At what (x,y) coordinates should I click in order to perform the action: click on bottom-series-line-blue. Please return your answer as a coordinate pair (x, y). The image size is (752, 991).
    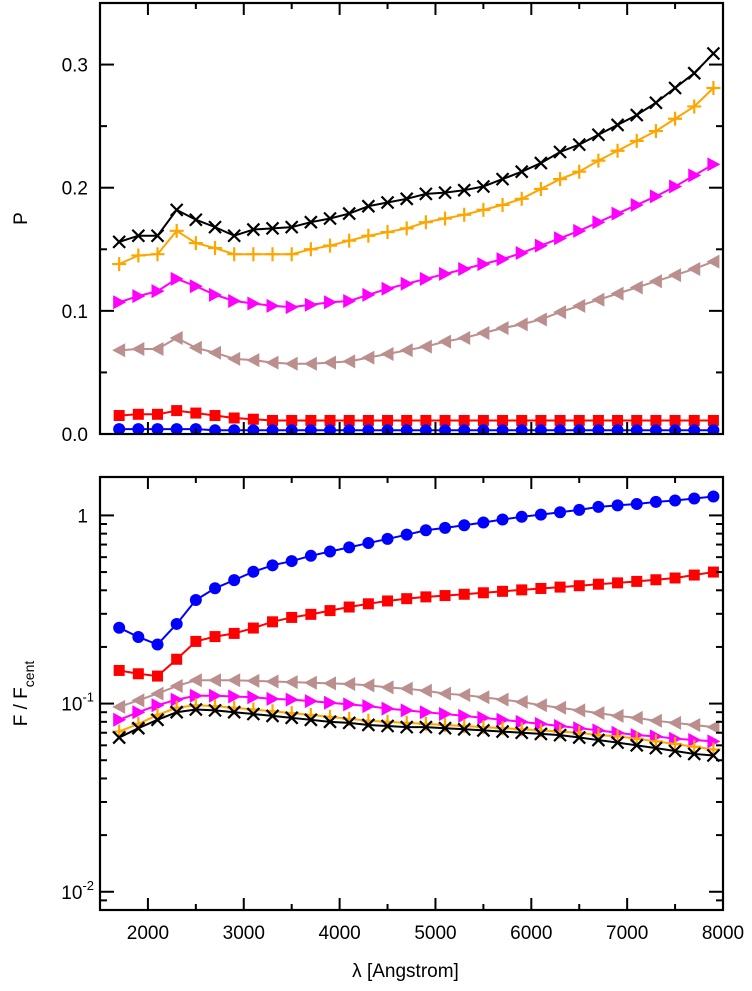
    Looking at the image, I should click on (416, 570).